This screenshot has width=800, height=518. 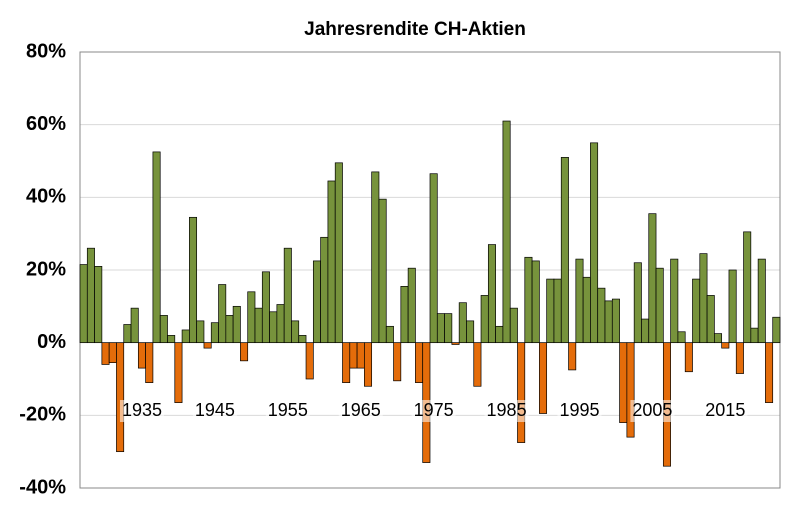 I want to click on x-tick-label: 2015, so click(x=725, y=410).